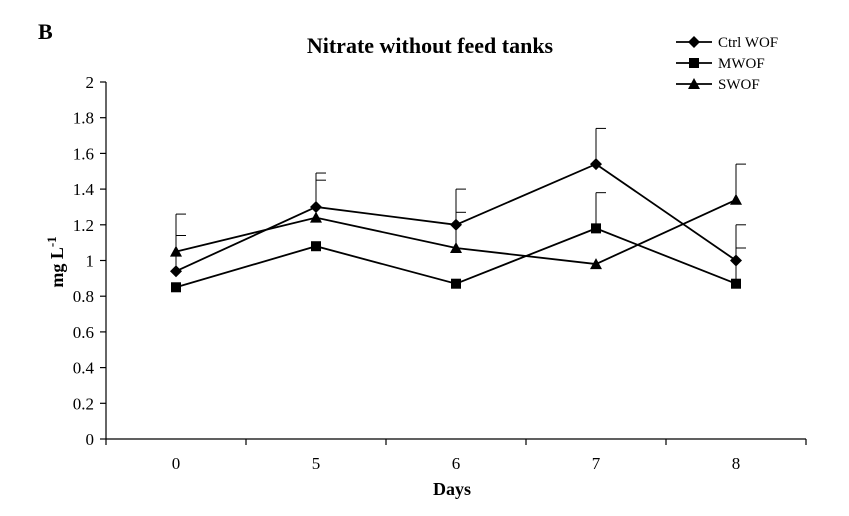 The height and width of the screenshot is (516, 849). What do you see at coordinates (694, 42) in the screenshot?
I see `legend-marker-ctrl-wof` at bounding box center [694, 42].